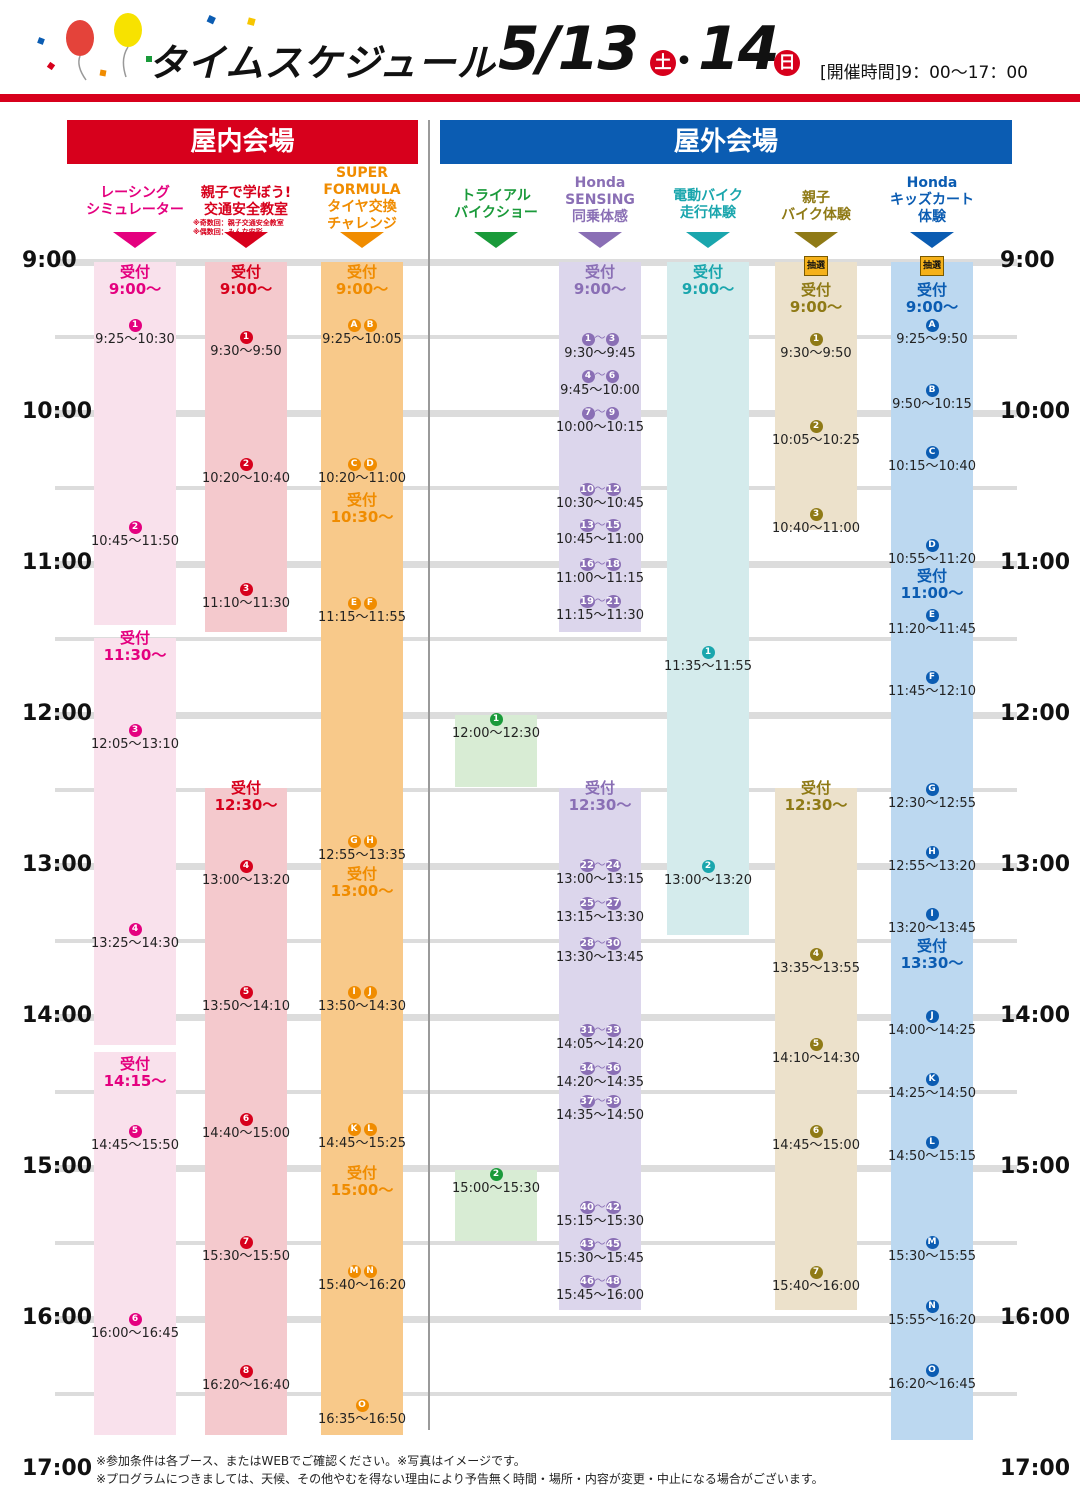 The width and height of the screenshot is (1080, 1500). I want to click on session-number-badge: N, so click(932, 1306).